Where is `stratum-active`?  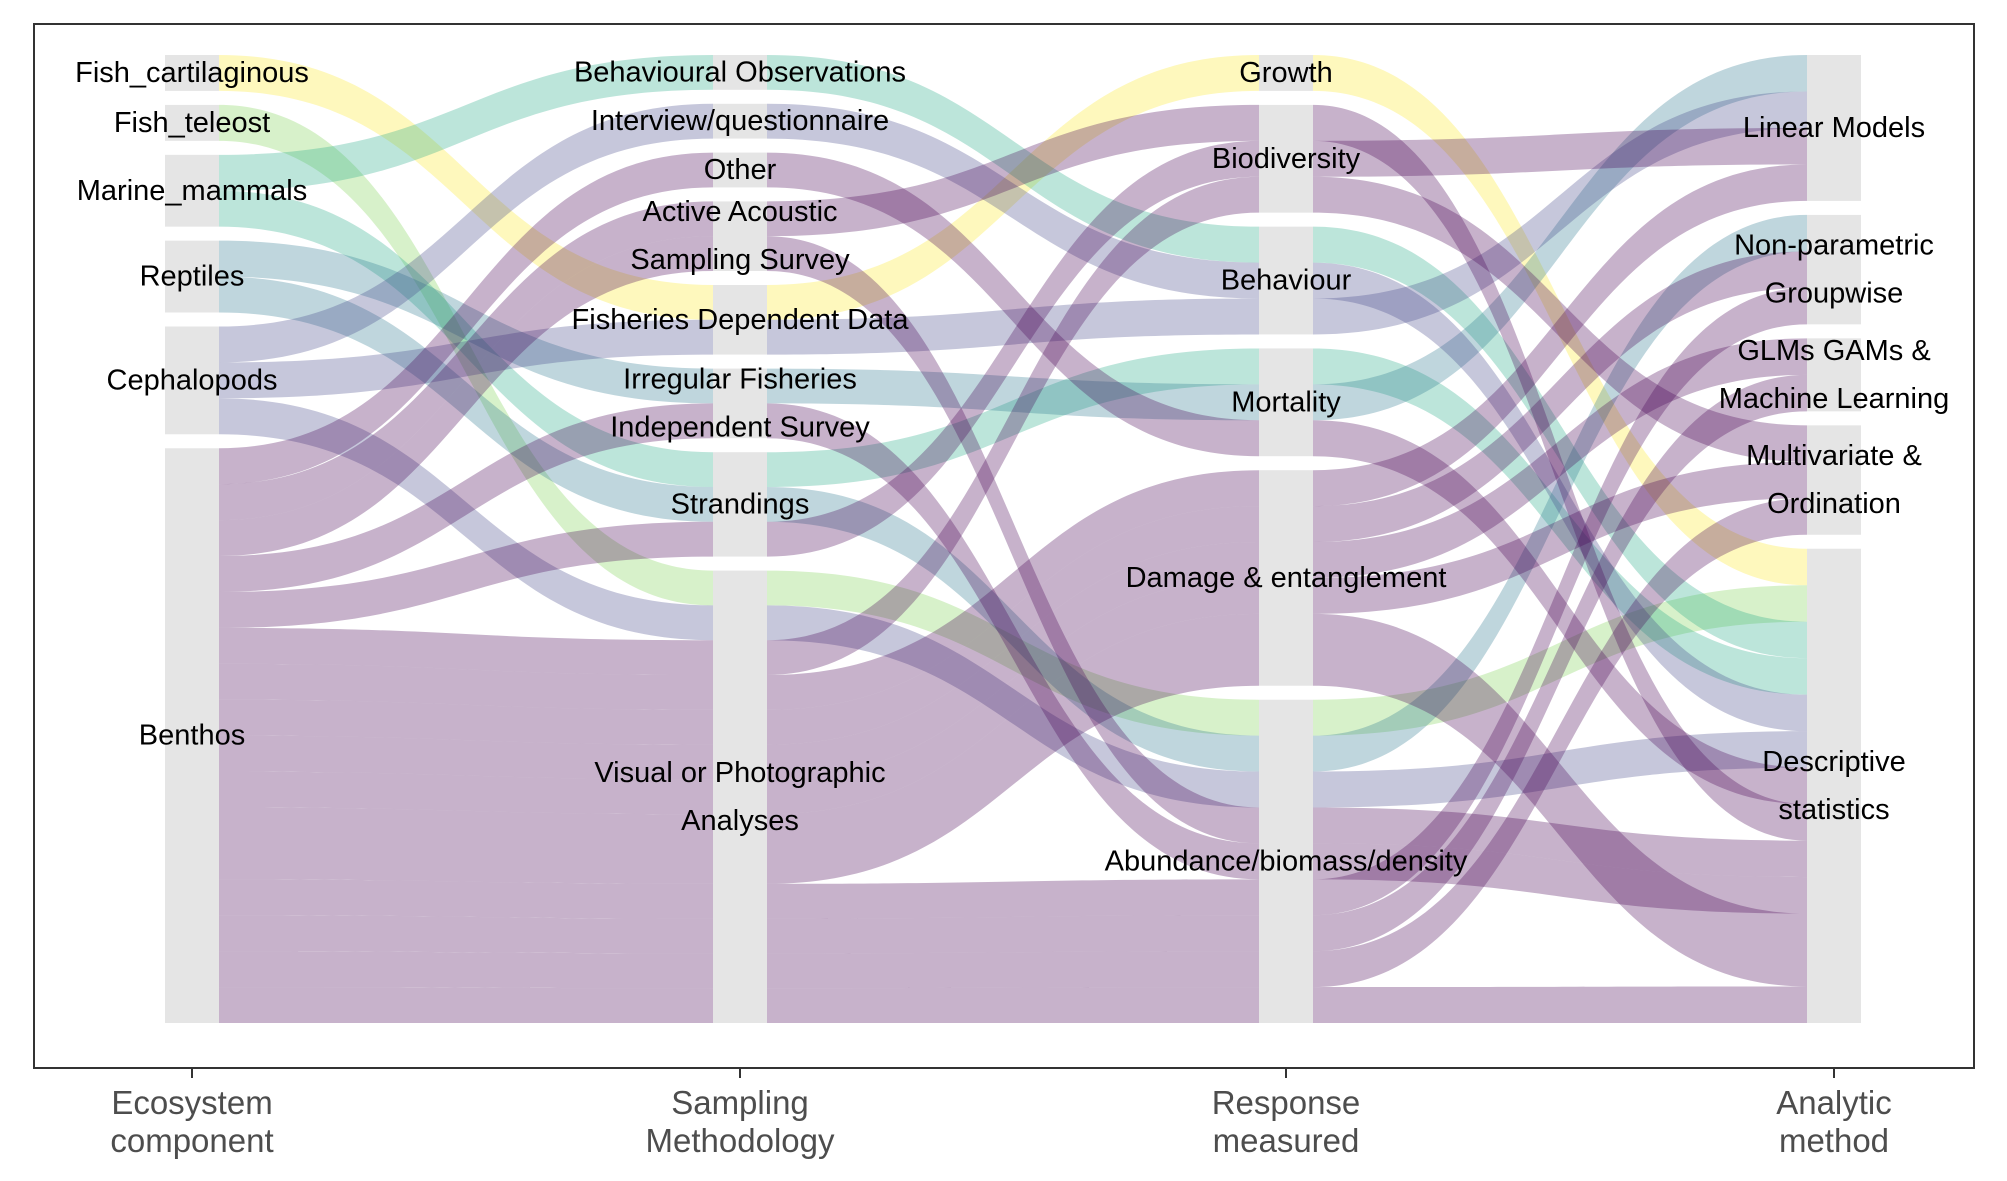 stratum-active is located at coordinates (740, 236).